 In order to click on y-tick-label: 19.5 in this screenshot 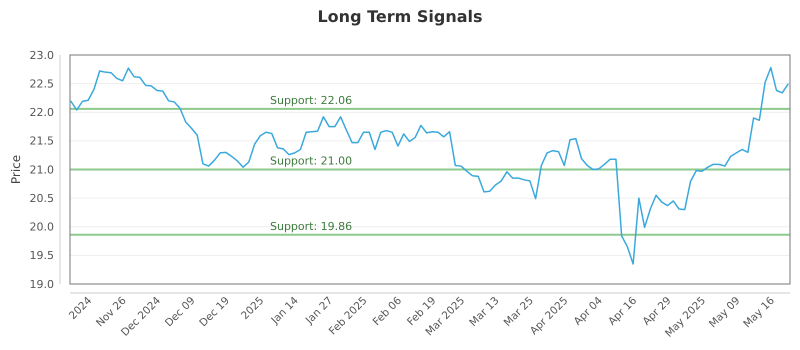, I will do `click(42, 255)`.